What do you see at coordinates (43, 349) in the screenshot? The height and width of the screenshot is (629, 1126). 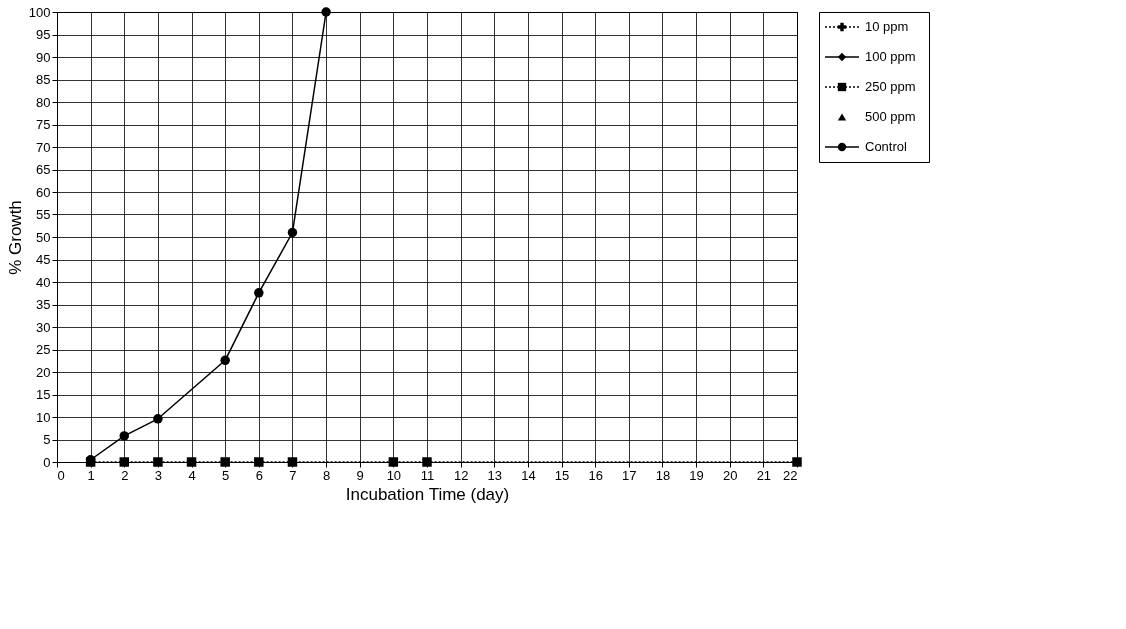 I see `y-tick-label: 25` at bounding box center [43, 349].